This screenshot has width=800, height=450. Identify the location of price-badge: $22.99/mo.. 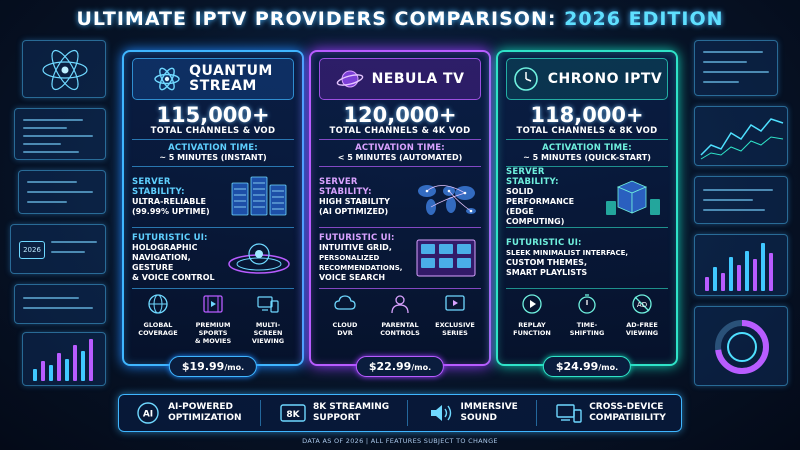
(400, 366).